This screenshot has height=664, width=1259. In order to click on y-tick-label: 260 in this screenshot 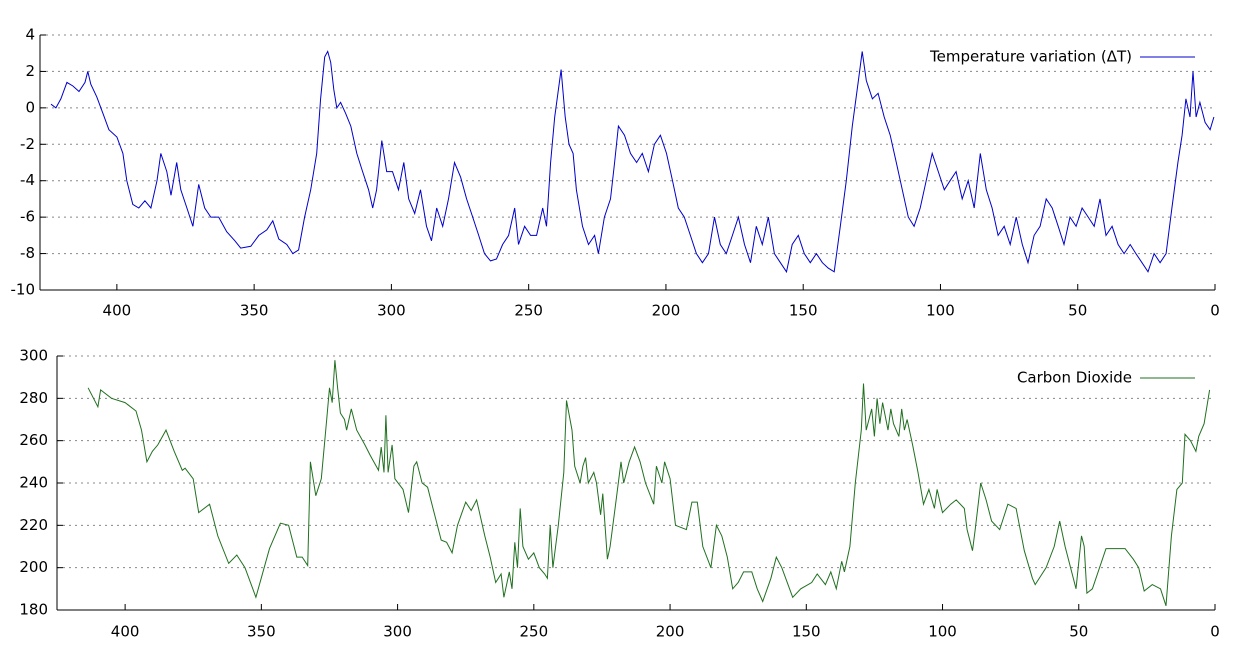, I will do `click(33, 440)`.